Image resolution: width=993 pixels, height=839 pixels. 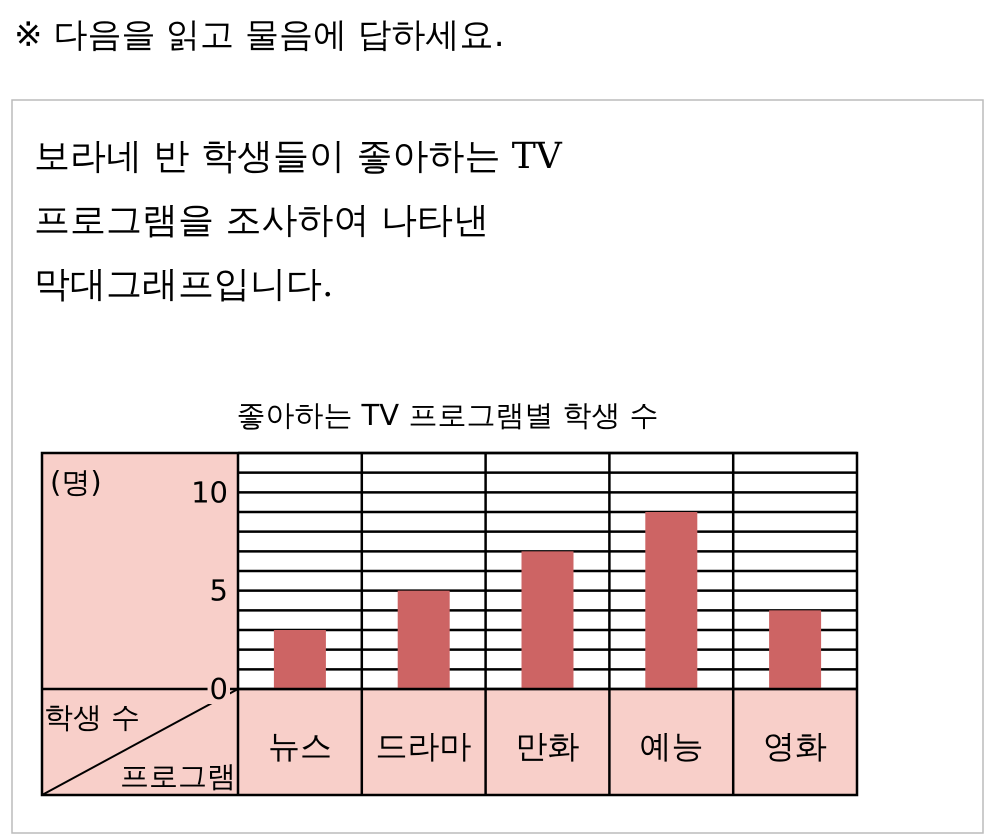 What do you see at coordinates (219, 689) in the screenshot?
I see `y-tick-label: 0` at bounding box center [219, 689].